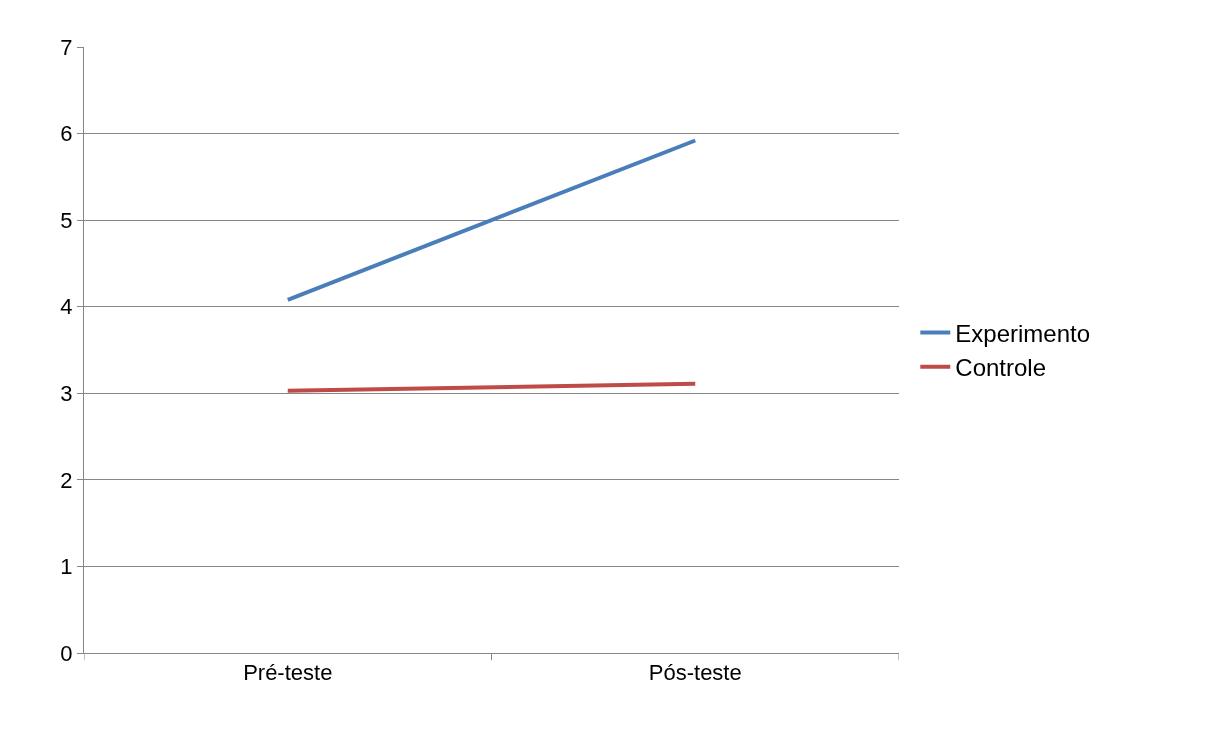 This screenshot has height=731, width=1216. What do you see at coordinates (66, 393) in the screenshot?
I see `y-tick-label: 3` at bounding box center [66, 393].